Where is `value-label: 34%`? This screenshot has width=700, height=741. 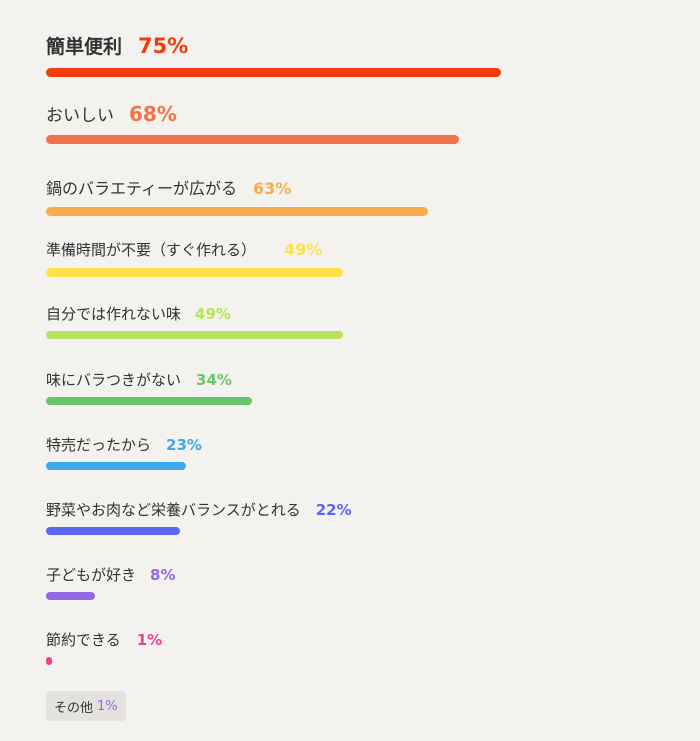
value-label: 34% is located at coordinates (214, 380).